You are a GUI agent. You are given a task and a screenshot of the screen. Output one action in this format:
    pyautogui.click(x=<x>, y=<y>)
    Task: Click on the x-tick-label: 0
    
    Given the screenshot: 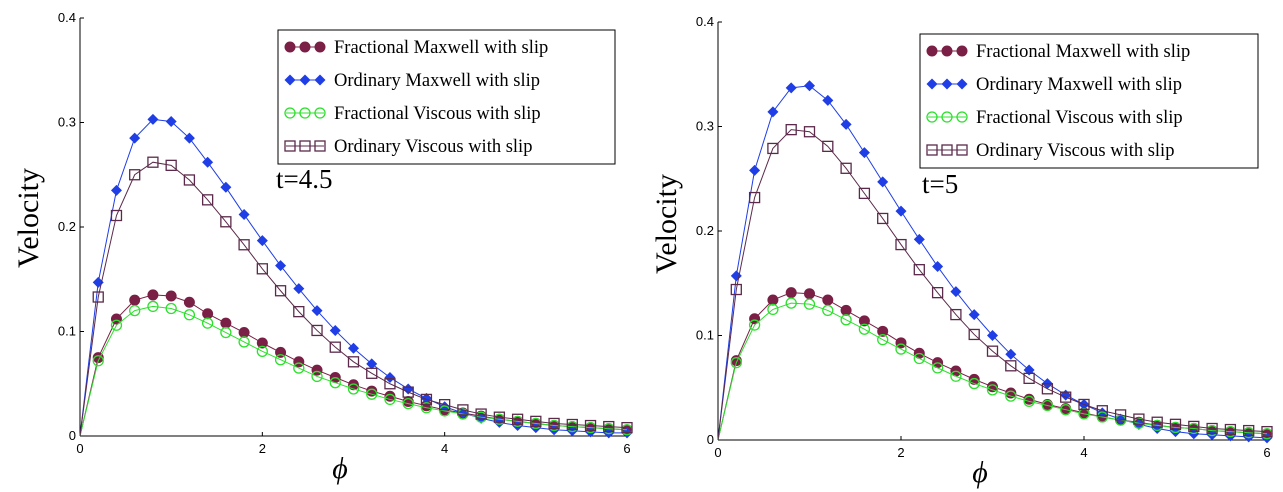 What is the action you would take?
    pyautogui.click(x=79, y=448)
    